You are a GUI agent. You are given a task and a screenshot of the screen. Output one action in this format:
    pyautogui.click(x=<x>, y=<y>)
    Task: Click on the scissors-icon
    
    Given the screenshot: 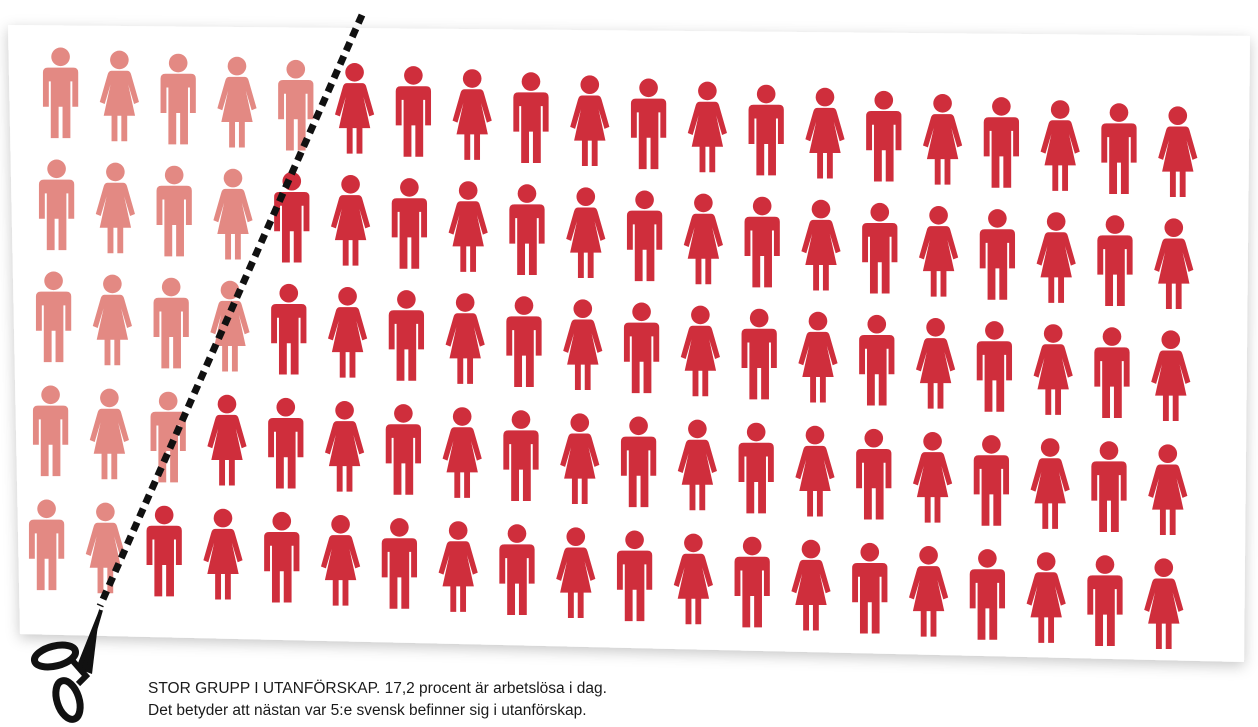 What is the action you would take?
    pyautogui.click(x=66, y=665)
    